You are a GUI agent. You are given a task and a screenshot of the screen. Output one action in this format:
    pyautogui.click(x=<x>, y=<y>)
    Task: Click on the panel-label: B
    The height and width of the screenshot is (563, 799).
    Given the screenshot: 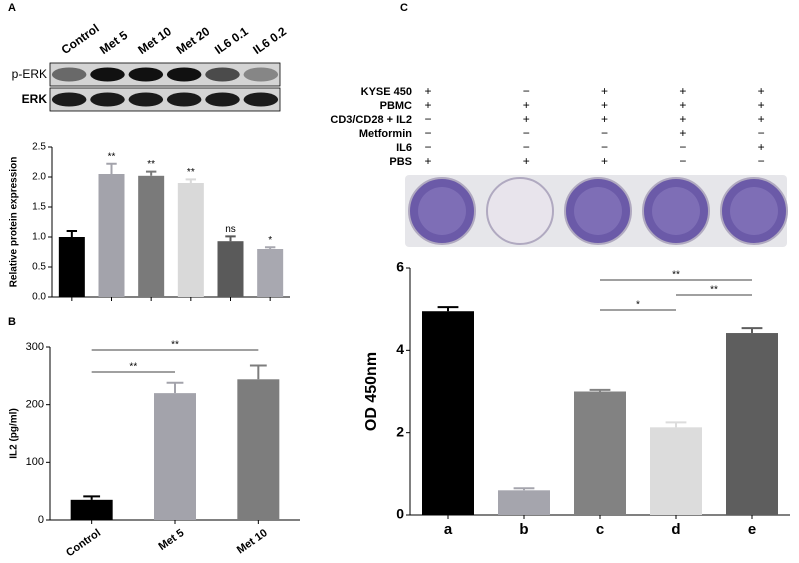 What is the action you would take?
    pyautogui.click(x=12, y=322)
    